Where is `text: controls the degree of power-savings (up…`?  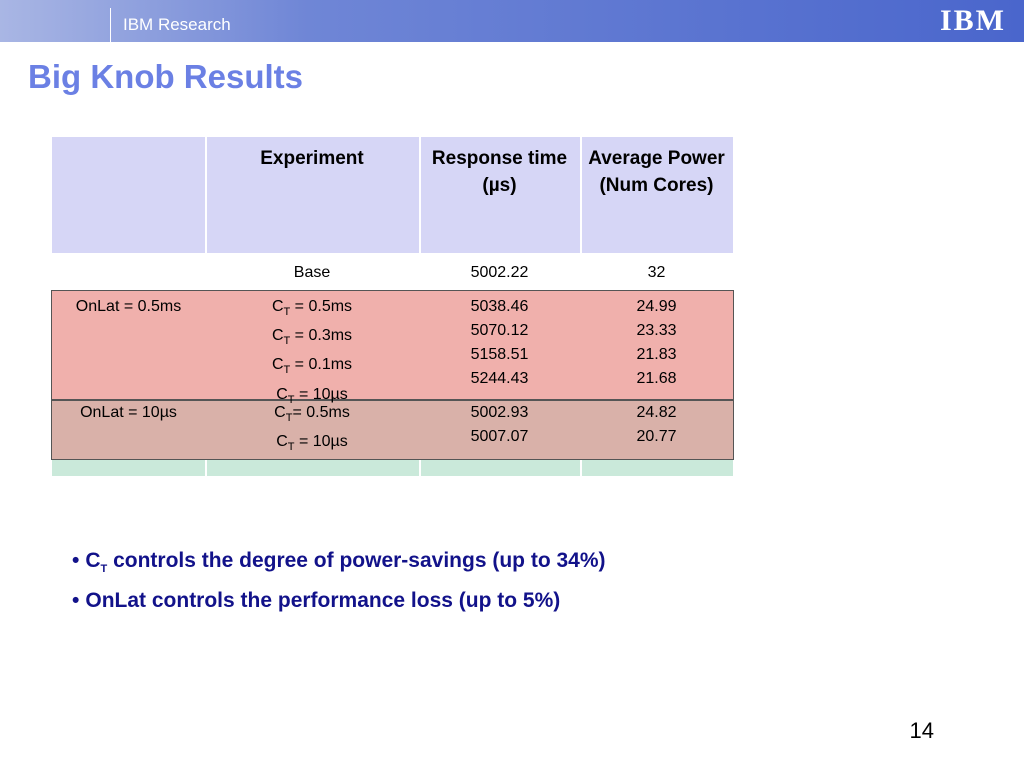 text: controls the degree of power-savings (up… is located at coordinates (356, 560).